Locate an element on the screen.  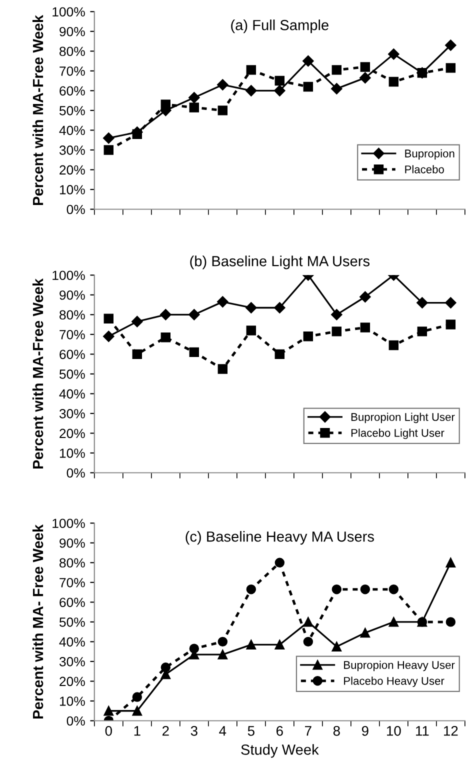
x-axis-title: Study Week is located at coordinates (280, 751).